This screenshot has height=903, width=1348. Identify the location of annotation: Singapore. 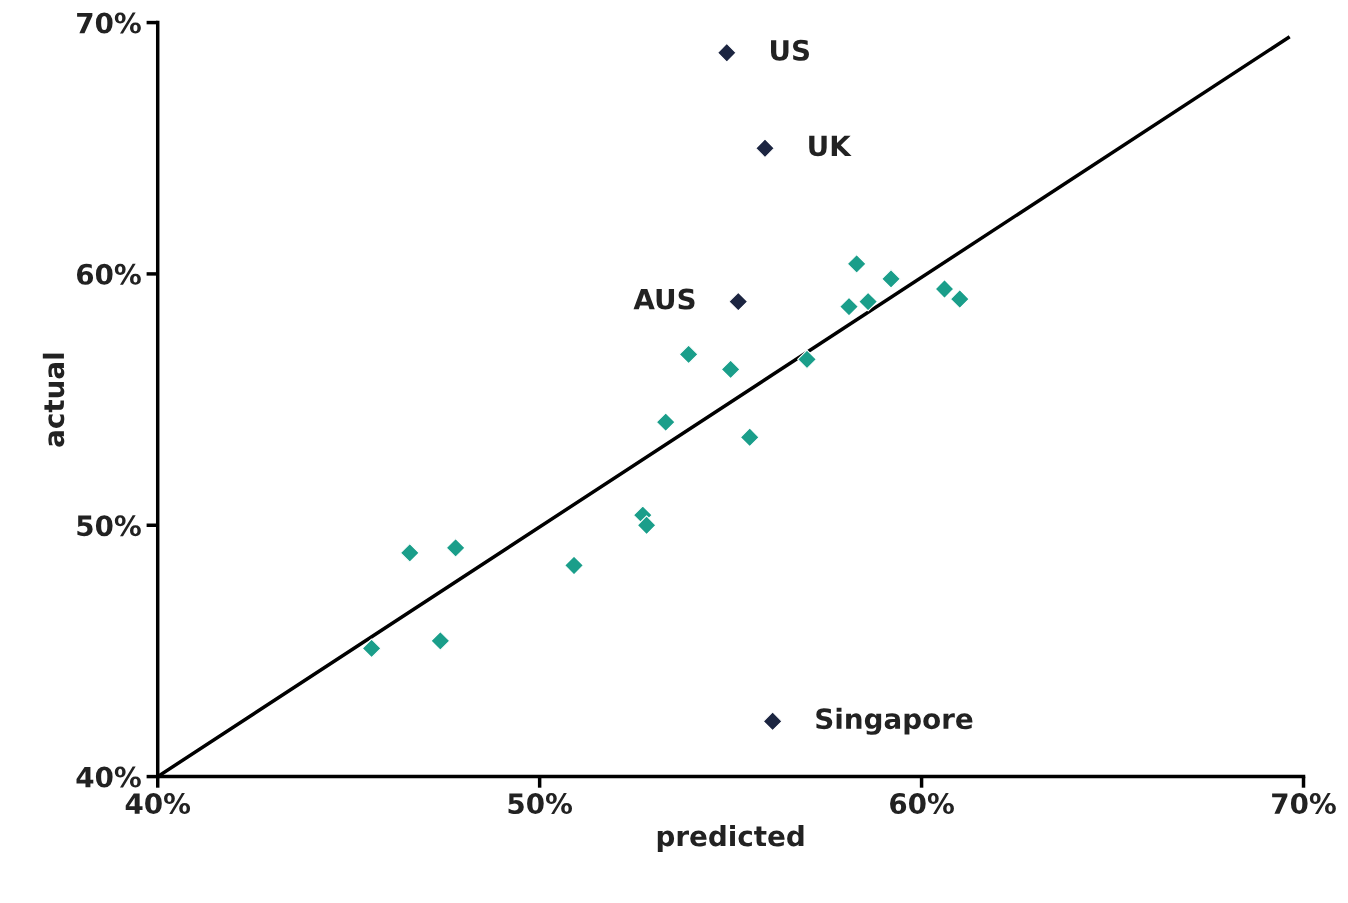
(894, 721).